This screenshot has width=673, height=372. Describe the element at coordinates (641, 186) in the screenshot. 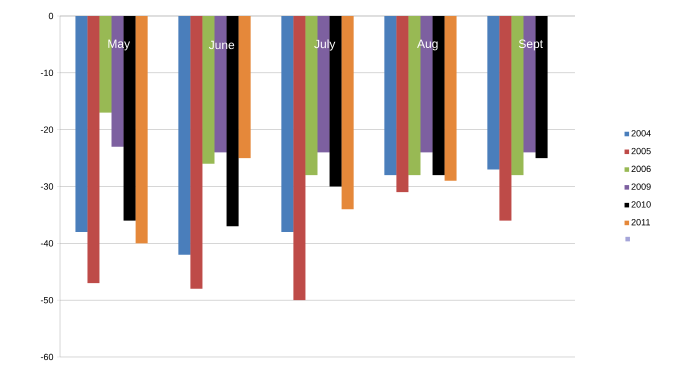

I see `legend-label: 2009` at that location.